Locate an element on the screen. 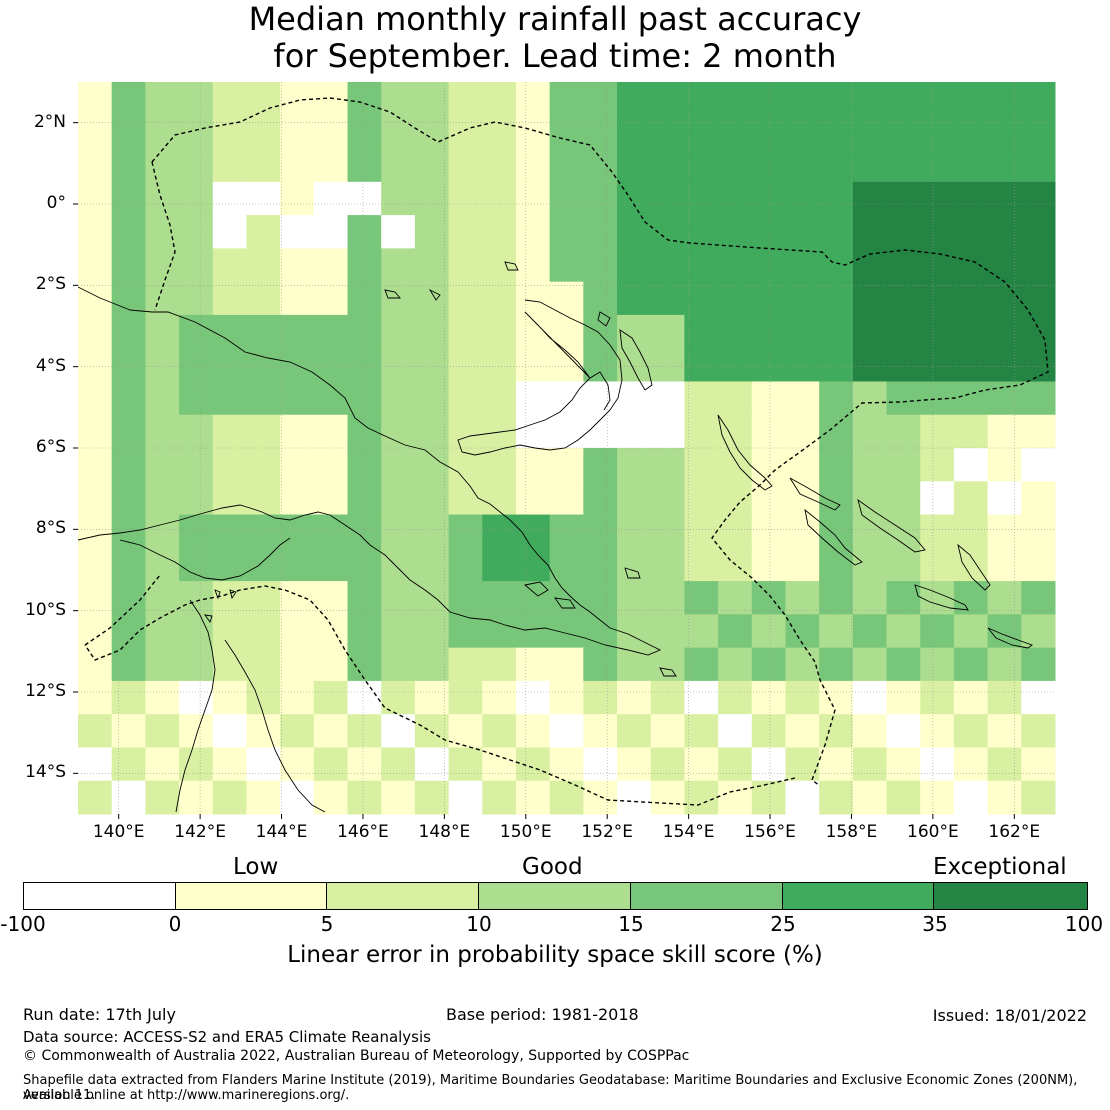  colorbar-tick: 15 is located at coordinates (631, 924).